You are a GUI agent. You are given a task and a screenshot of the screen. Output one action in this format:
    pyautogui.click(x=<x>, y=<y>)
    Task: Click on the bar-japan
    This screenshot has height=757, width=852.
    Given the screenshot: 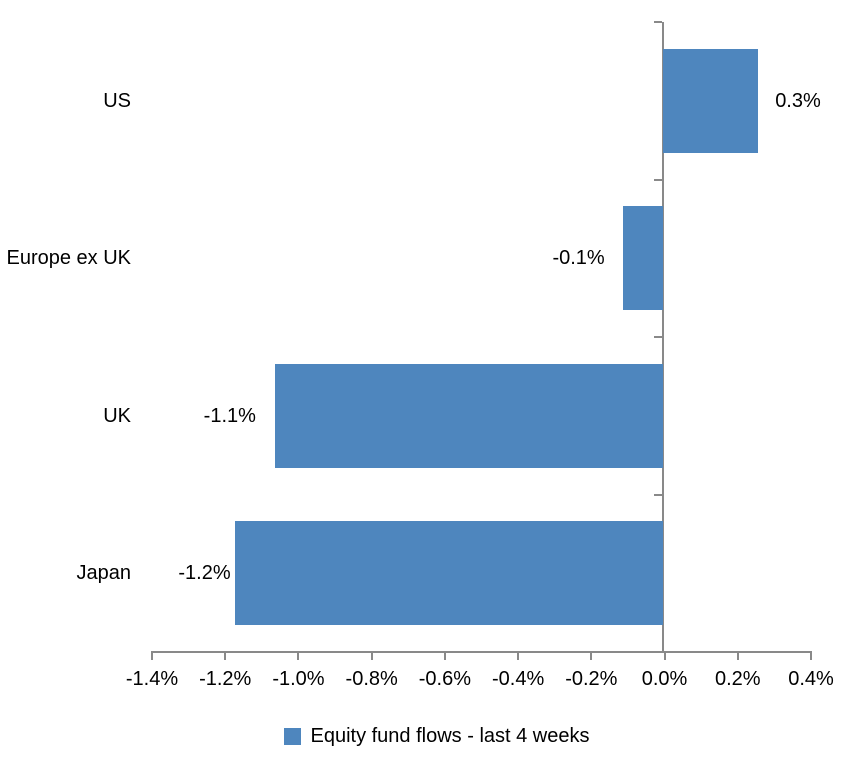 What is the action you would take?
    pyautogui.click(x=448, y=573)
    